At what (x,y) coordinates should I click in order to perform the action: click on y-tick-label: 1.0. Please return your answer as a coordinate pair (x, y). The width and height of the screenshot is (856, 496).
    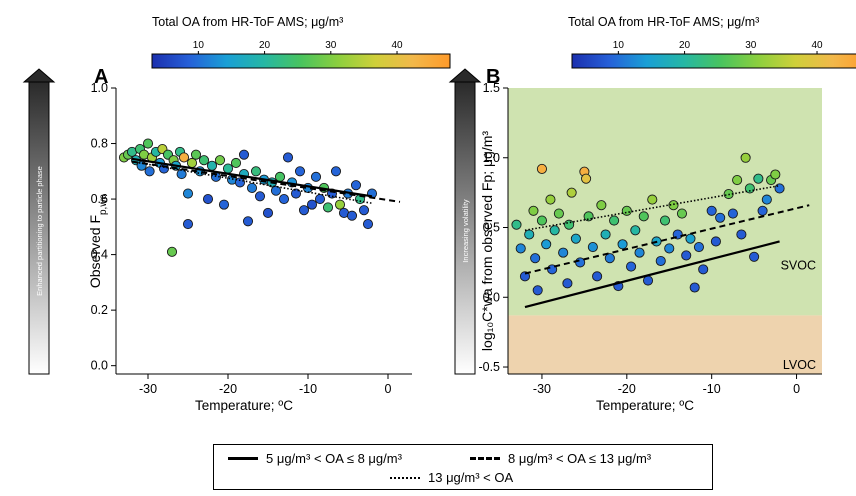
    Looking at the image, I should click on (491, 158).